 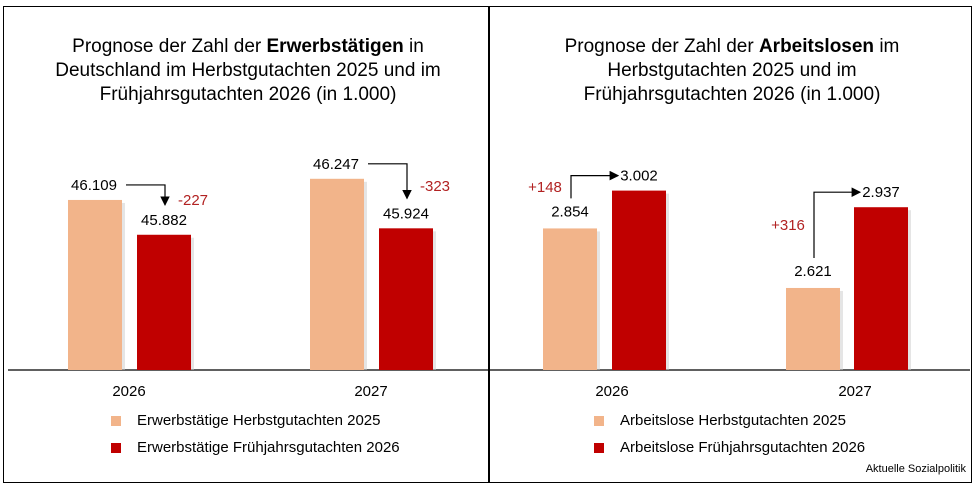 What do you see at coordinates (259, 420) in the screenshot?
I see `legend-label: Erwerbstätige Herbstgutachten 2025` at bounding box center [259, 420].